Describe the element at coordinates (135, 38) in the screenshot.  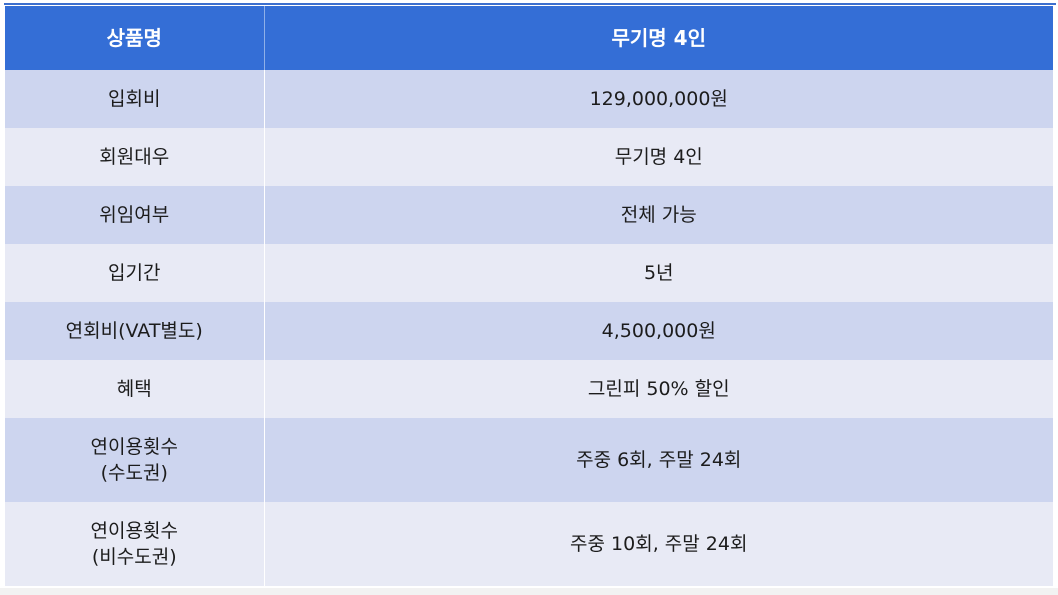
I see `header-label-cell: 상품명` at that location.